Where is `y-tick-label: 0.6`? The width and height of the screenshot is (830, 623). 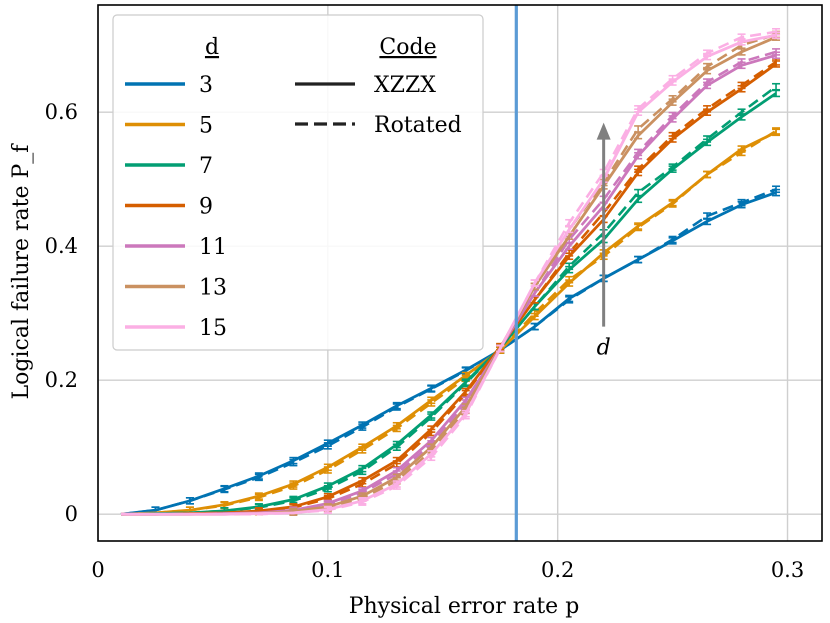 y-tick-label: 0.6 is located at coordinates (61, 112).